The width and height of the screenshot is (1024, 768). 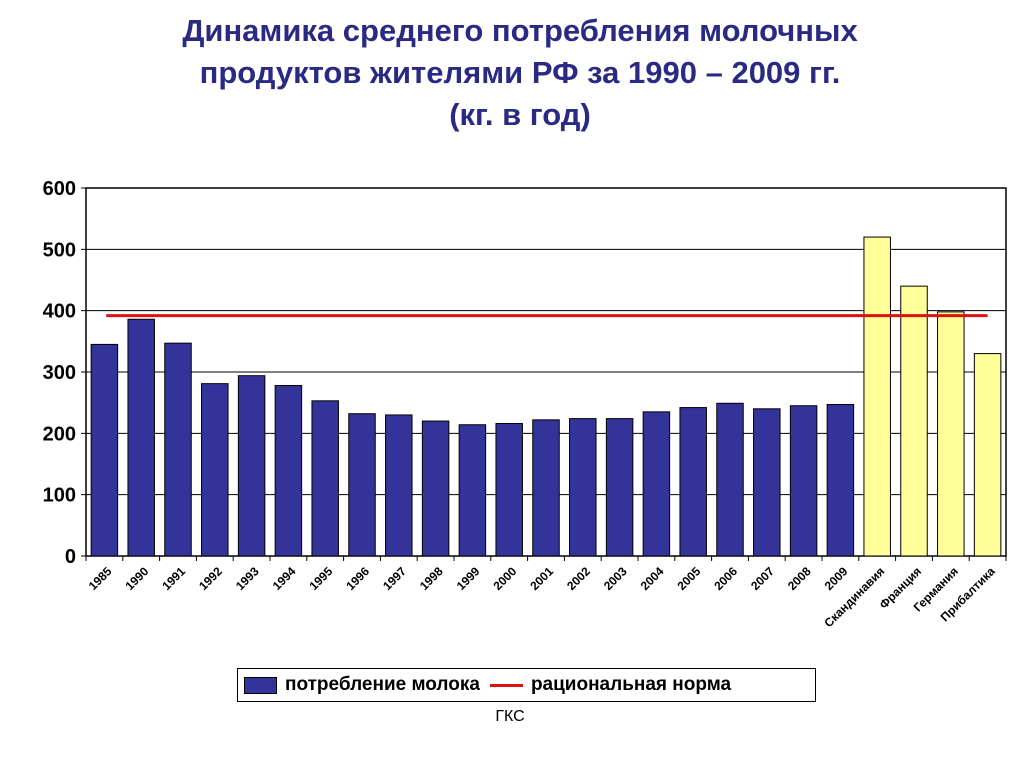 I want to click on y-tick-label: 500, so click(x=59, y=250).